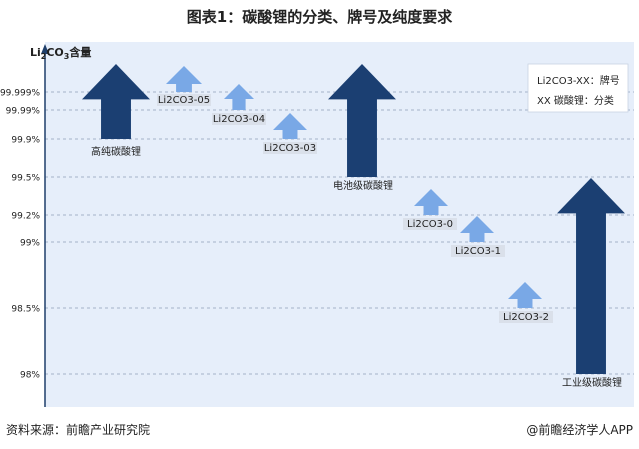  What do you see at coordinates (116, 151) in the screenshot?
I see `class-label: 高纯碳酸锂` at bounding box center [116, 151].